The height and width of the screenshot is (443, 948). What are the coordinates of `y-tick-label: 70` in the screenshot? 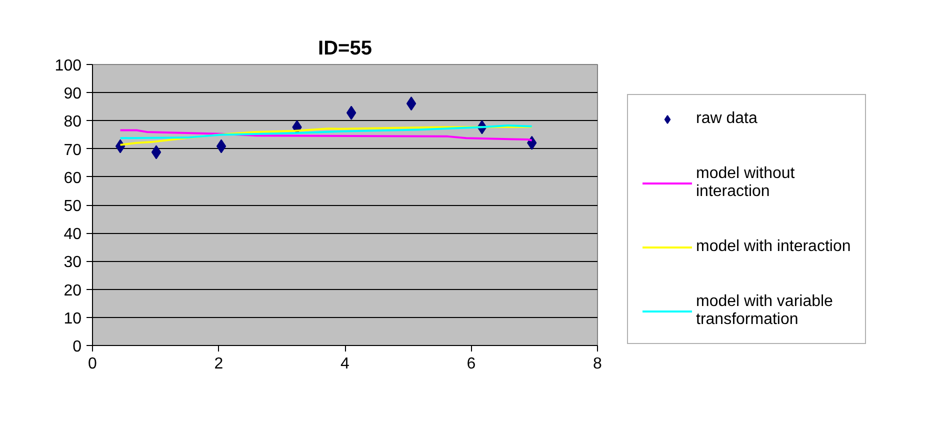 It's located at (73, 150).